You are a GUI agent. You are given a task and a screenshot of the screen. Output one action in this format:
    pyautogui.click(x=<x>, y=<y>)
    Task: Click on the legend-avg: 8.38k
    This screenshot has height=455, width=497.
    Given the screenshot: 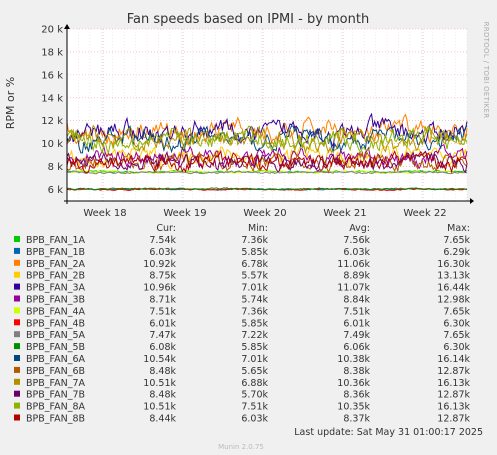 What is the action you would take?
    pyautogui.click(x=356, y=371)
    